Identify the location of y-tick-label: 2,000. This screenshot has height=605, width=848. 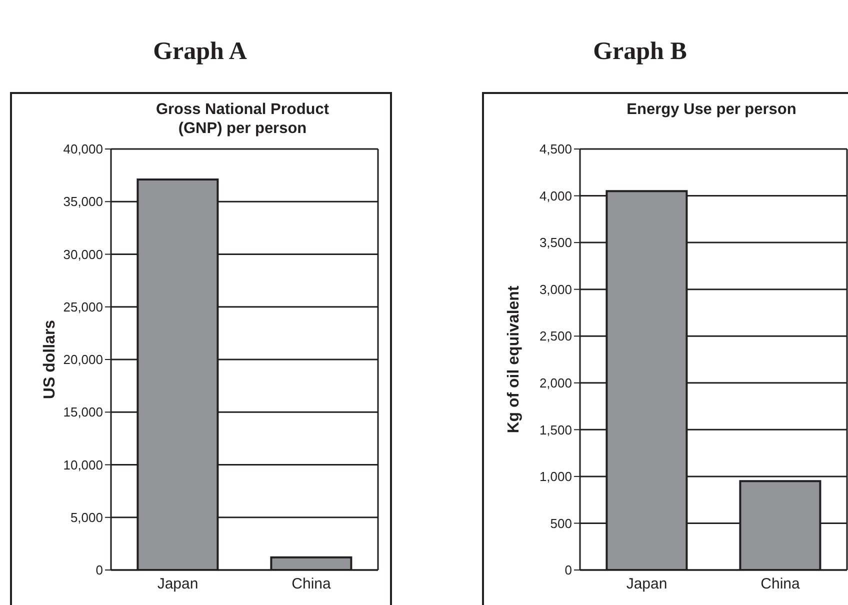
(555, 383).